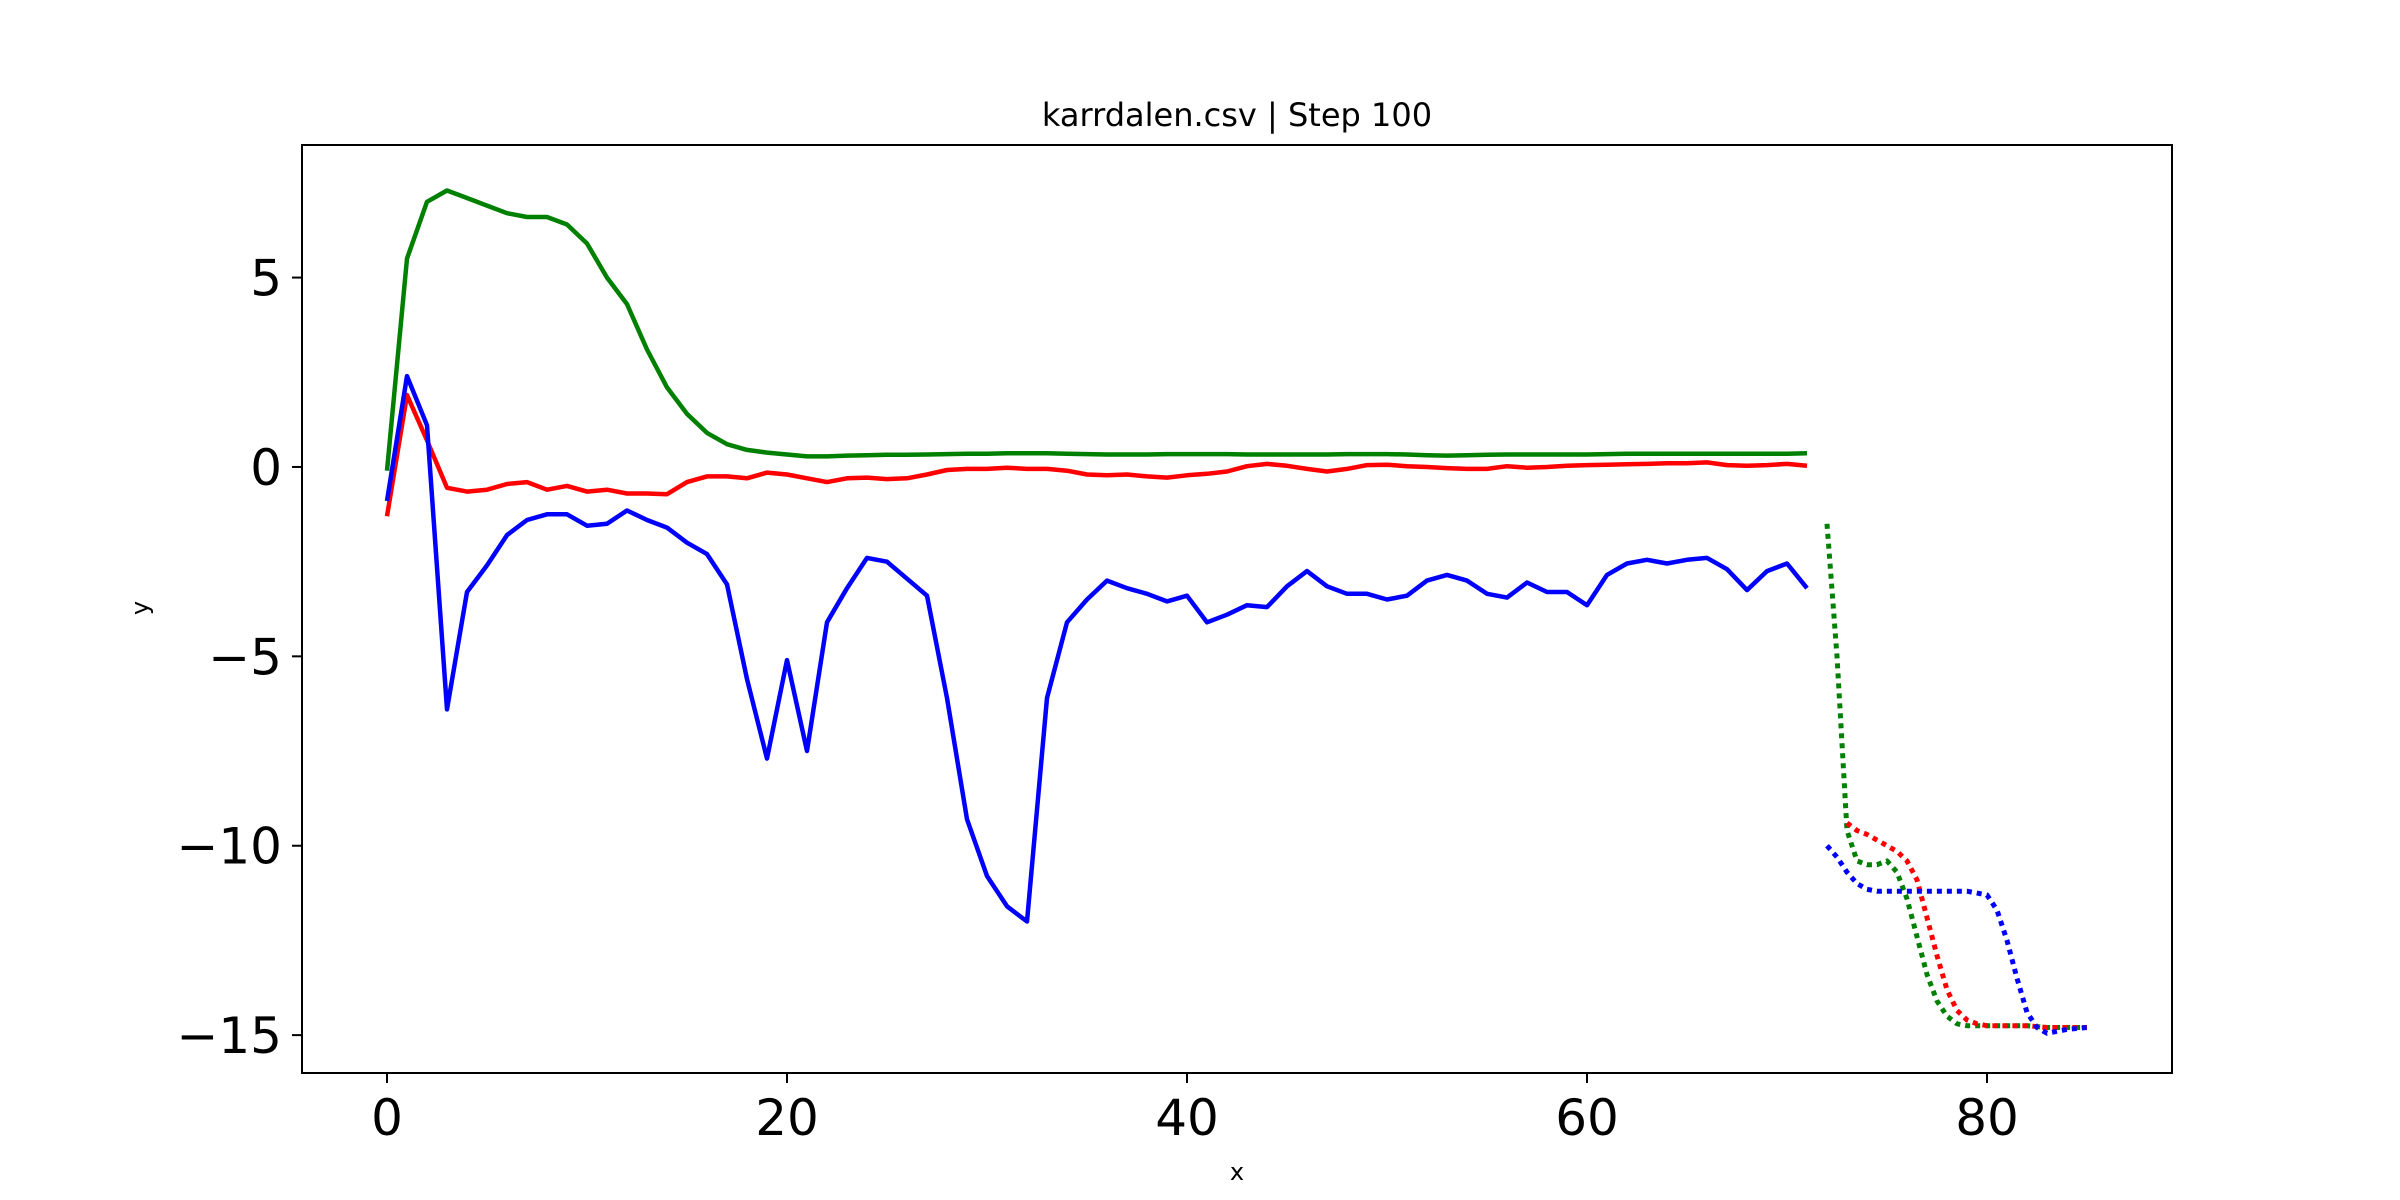 The height and width of the screenshot is (1200, 2400). What do you see at coordinates (229, 1036) in the screenshot?
I see `y-tick-label: −15` at bounding box center [229, 1036].